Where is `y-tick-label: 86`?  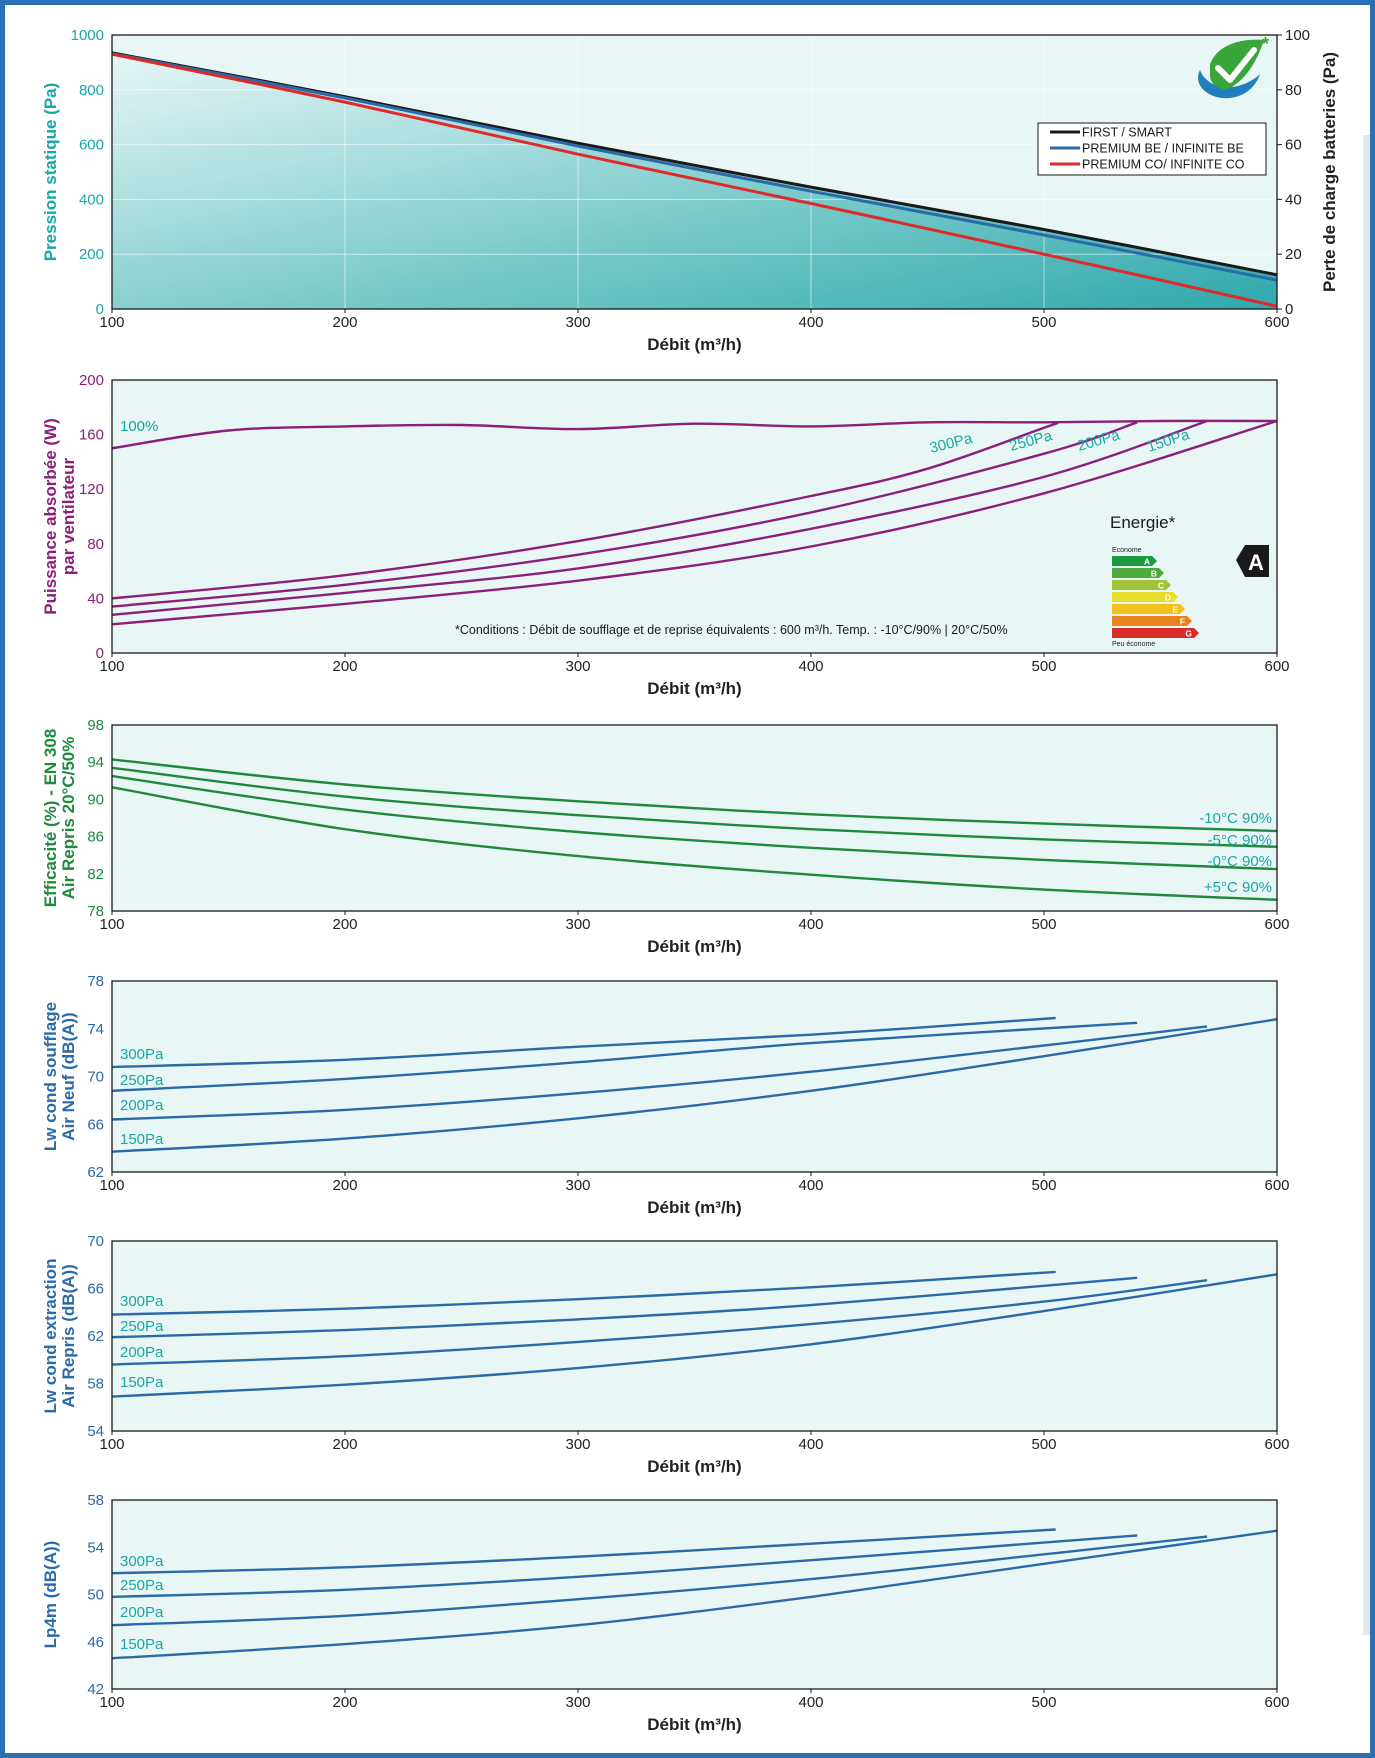
y-tick-label: 86 is located at coordinates (95, 837).